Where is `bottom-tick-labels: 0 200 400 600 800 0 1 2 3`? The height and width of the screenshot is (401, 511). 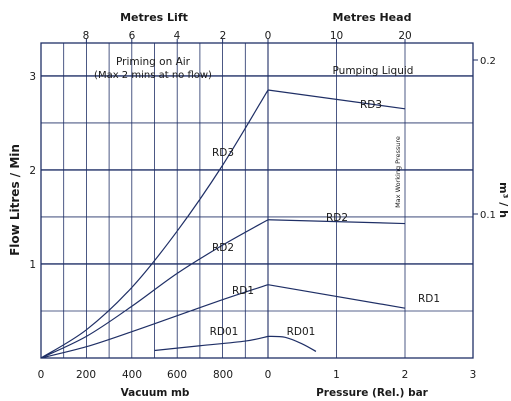
bottom-tick-labels: 0 200 400 600 800 0 1 2 3 is located at coordinates (257, 375).